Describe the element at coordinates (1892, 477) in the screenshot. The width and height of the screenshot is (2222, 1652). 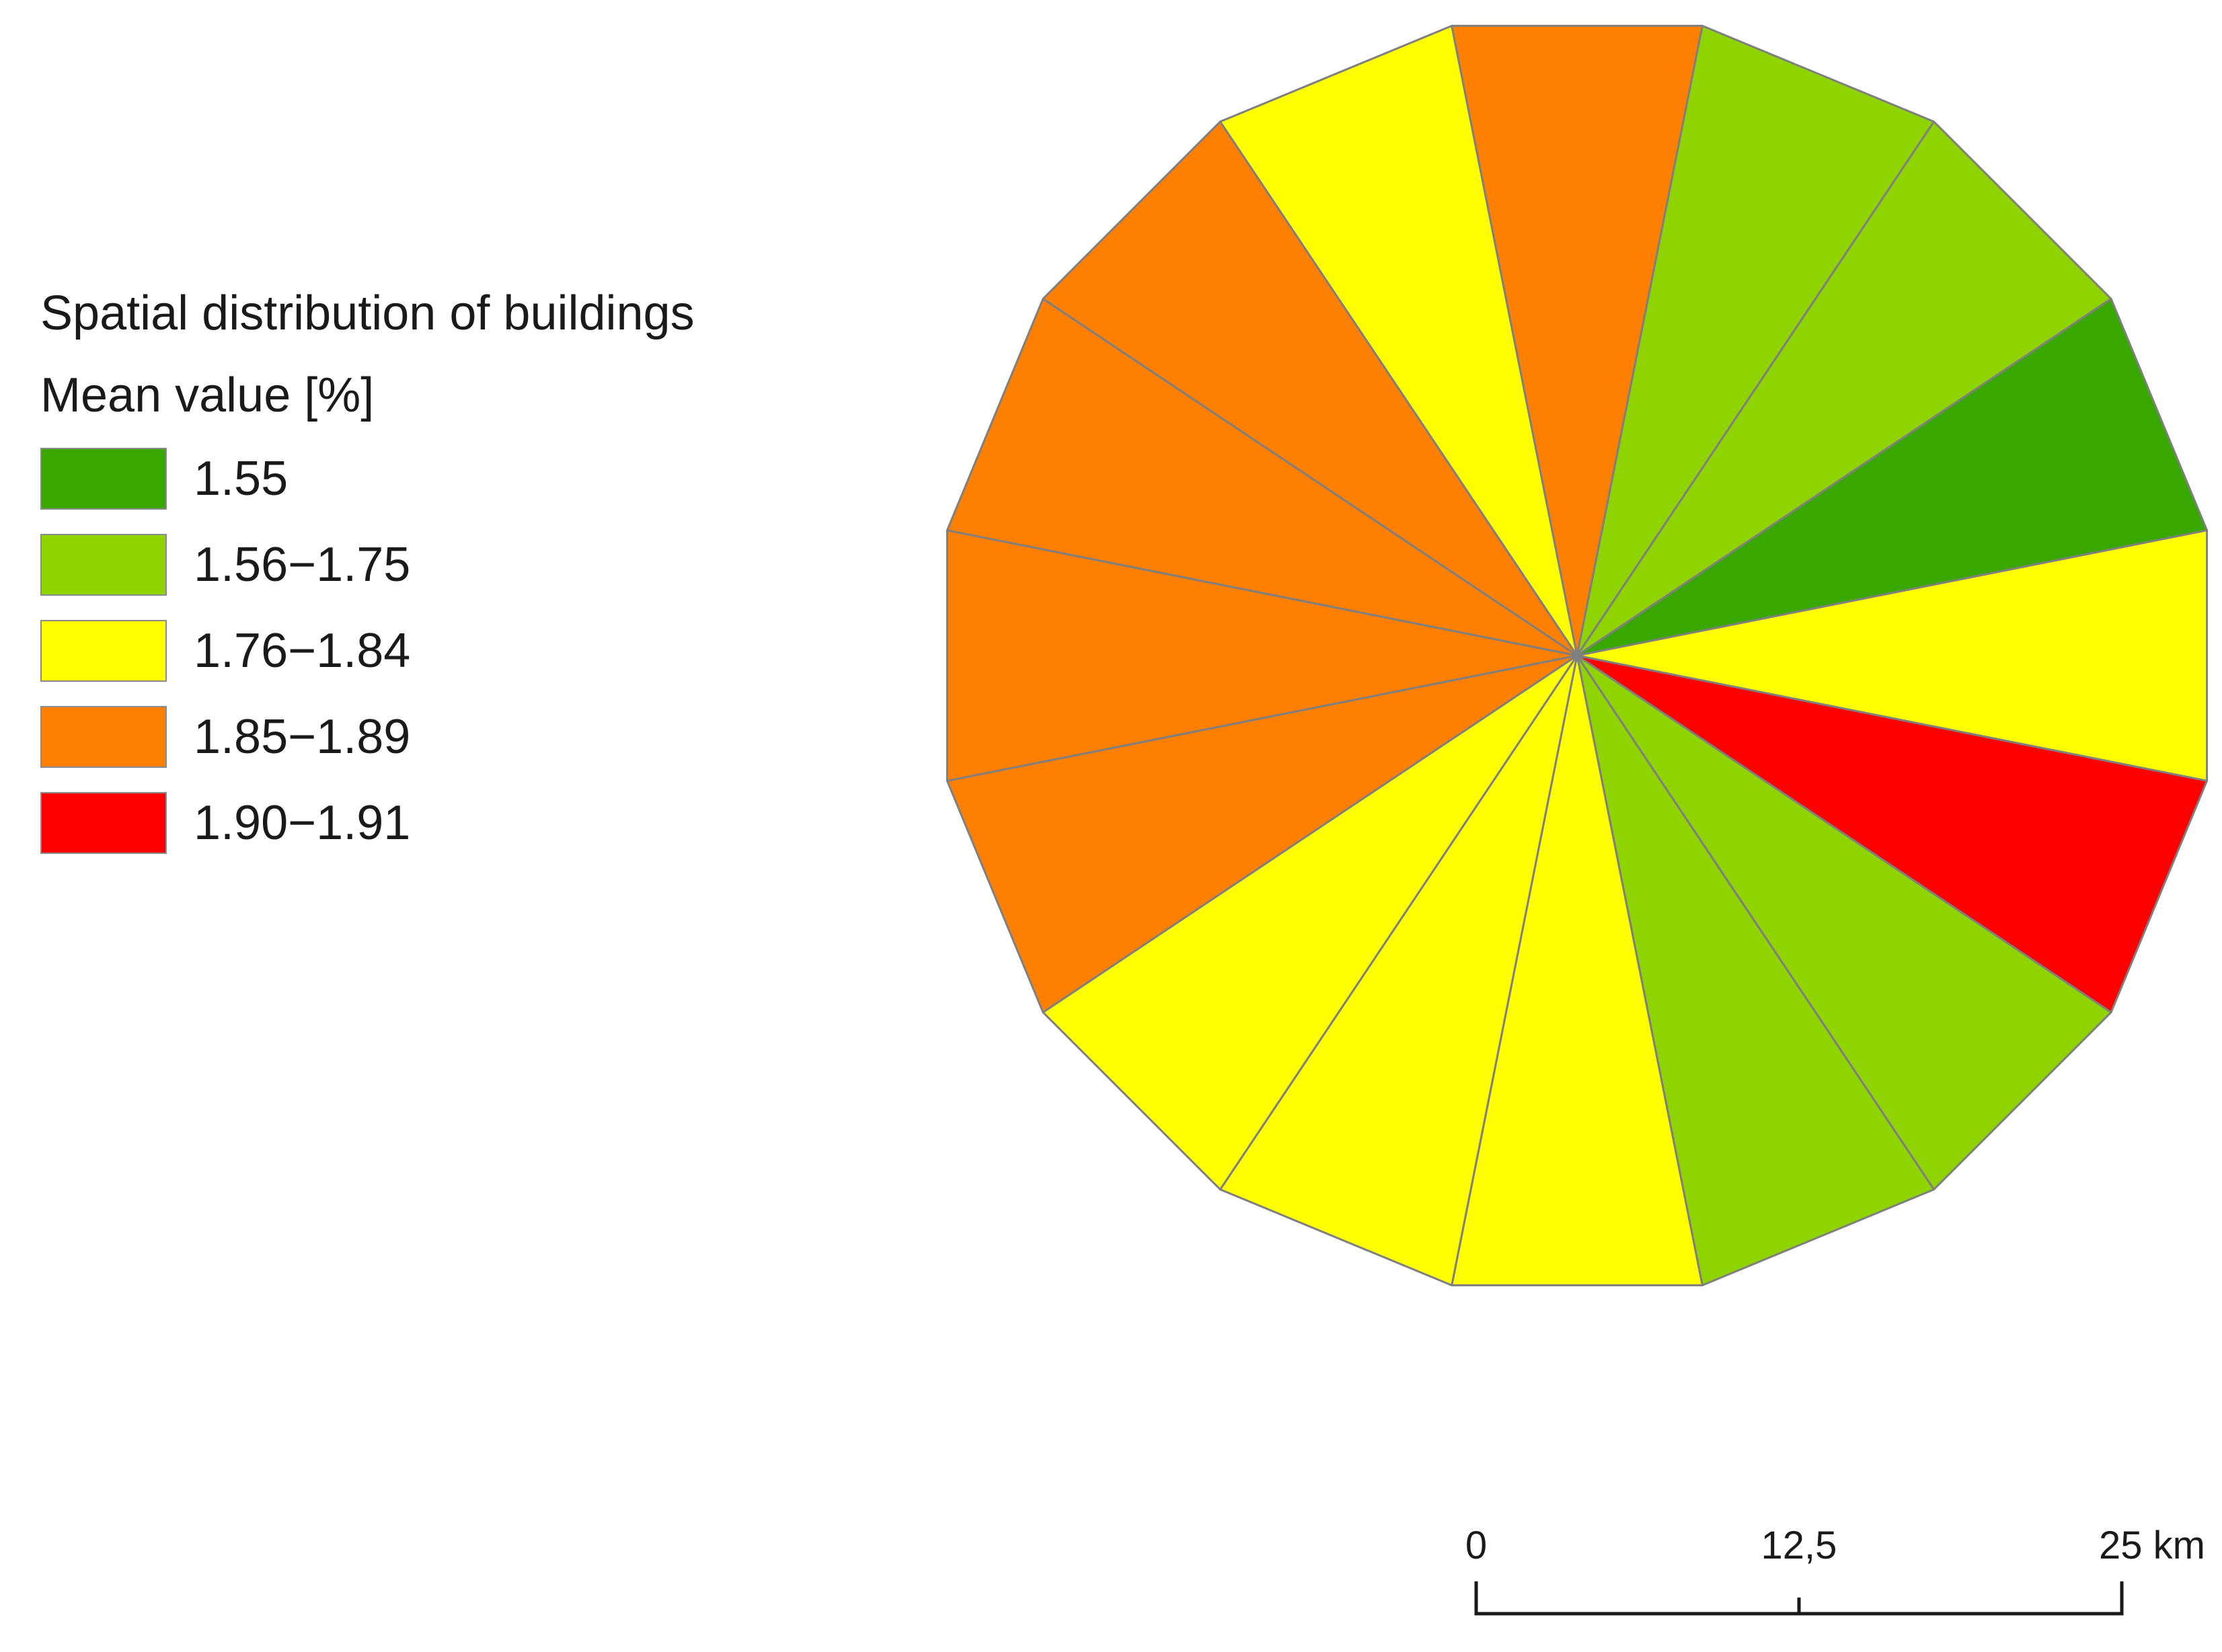
I see `map-sector` at that location.